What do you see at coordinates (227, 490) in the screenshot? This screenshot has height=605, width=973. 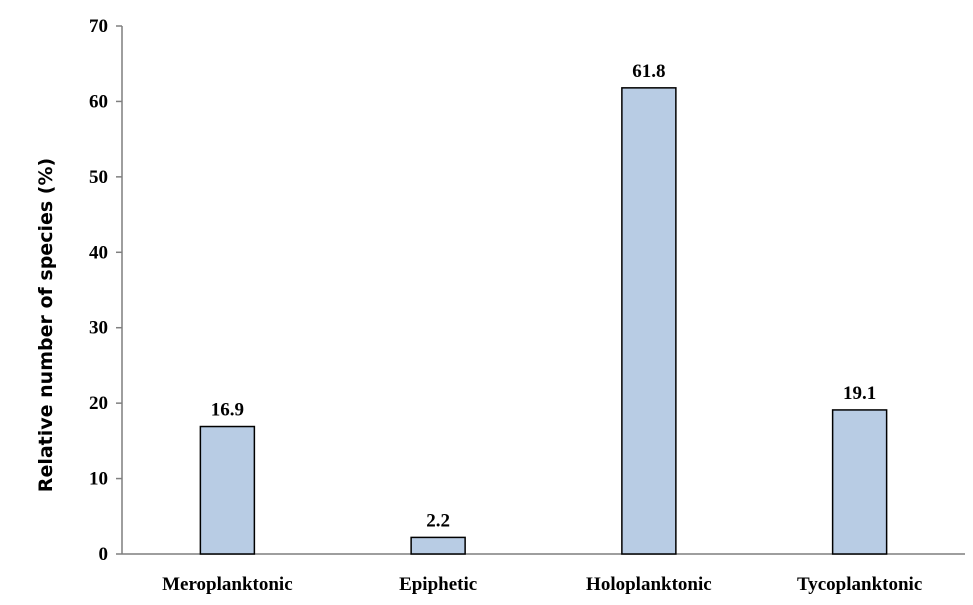 I see `bar-meroplanktonic` at bounding box center [227, 490].